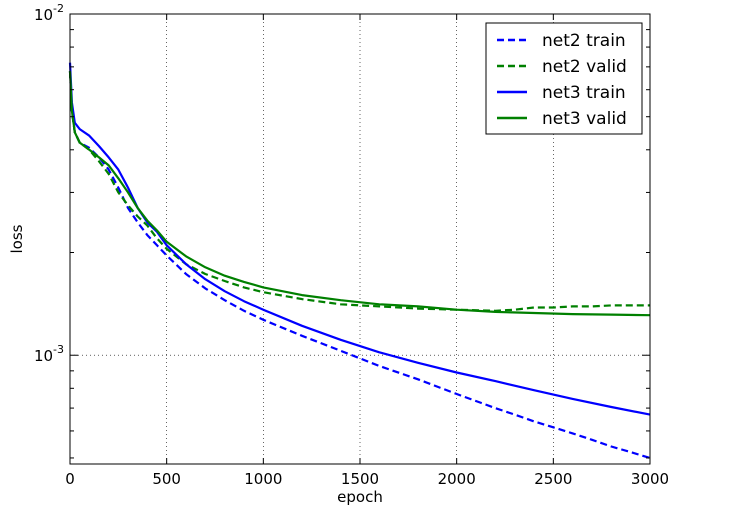 This screenshot has width=739, height=522. I want to click on y-tick-label: 10⁻², so click(49, 13).